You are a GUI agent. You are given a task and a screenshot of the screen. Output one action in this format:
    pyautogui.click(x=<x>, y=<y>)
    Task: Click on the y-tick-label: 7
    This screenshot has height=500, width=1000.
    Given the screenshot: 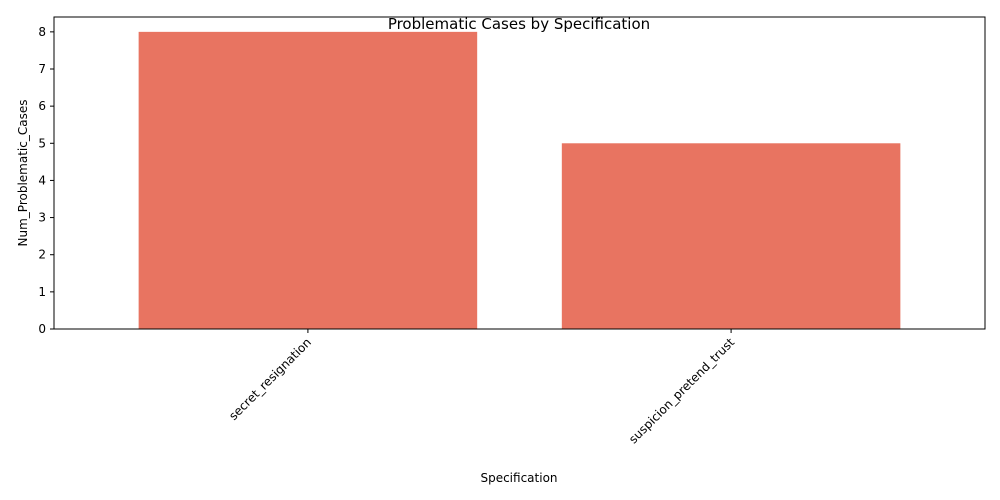 What is the action you would take?
    pyautogui.click(x=42, y=69)
    